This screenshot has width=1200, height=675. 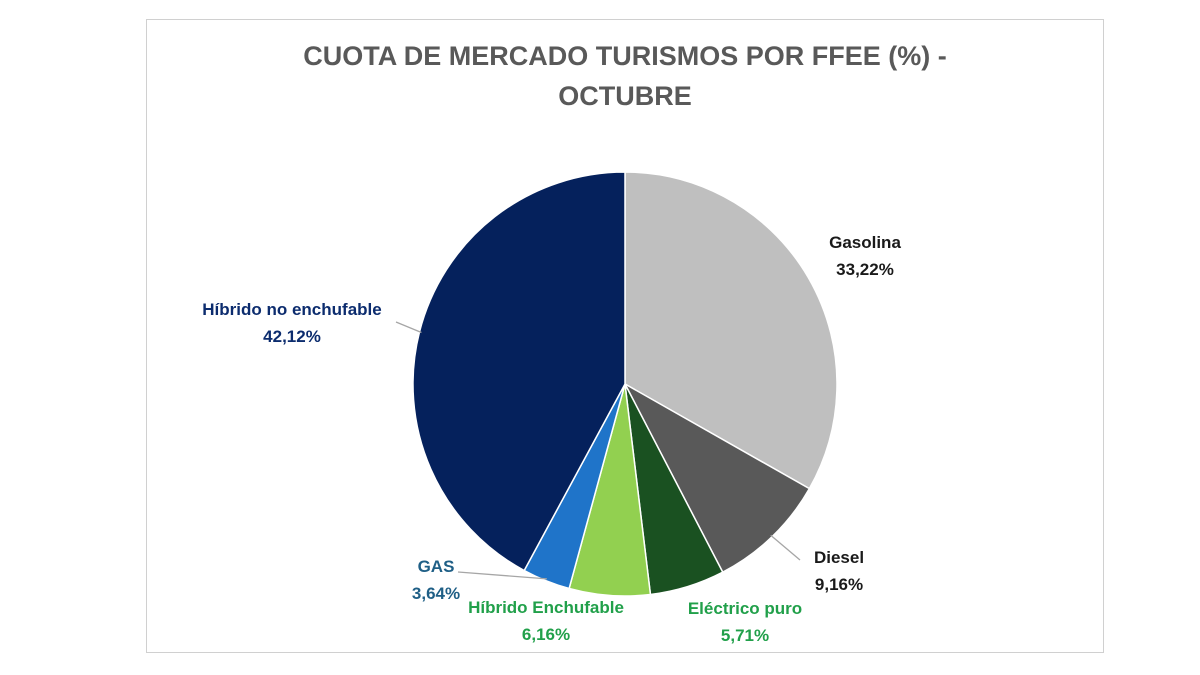 I want to click on label-hibrido-enchufable: Híbrido Enchufable 6,16%, so click(x=546, y=621).